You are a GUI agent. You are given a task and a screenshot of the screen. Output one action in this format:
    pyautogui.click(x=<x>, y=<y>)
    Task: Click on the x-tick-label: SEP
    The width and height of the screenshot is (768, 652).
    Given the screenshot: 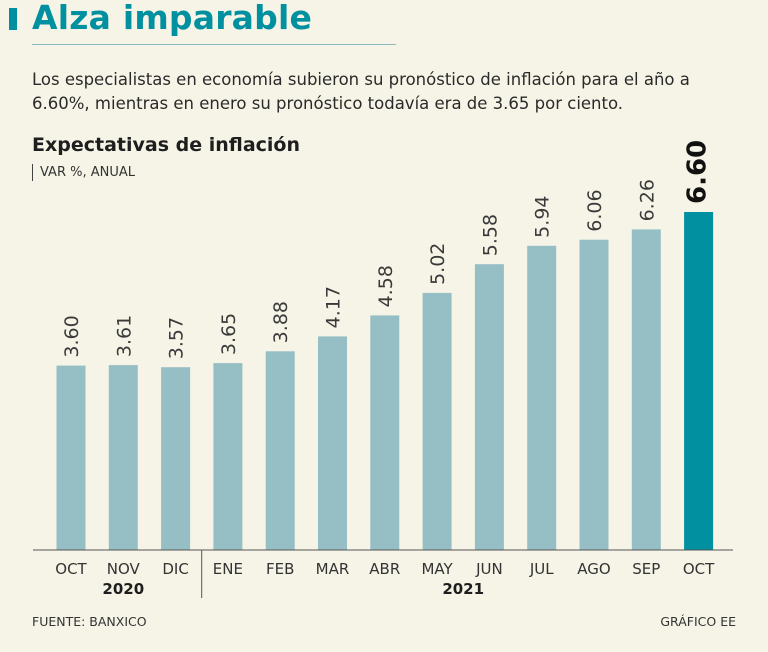 What is the action you would take?
    pyautogui.click(x=646, y=569)
    